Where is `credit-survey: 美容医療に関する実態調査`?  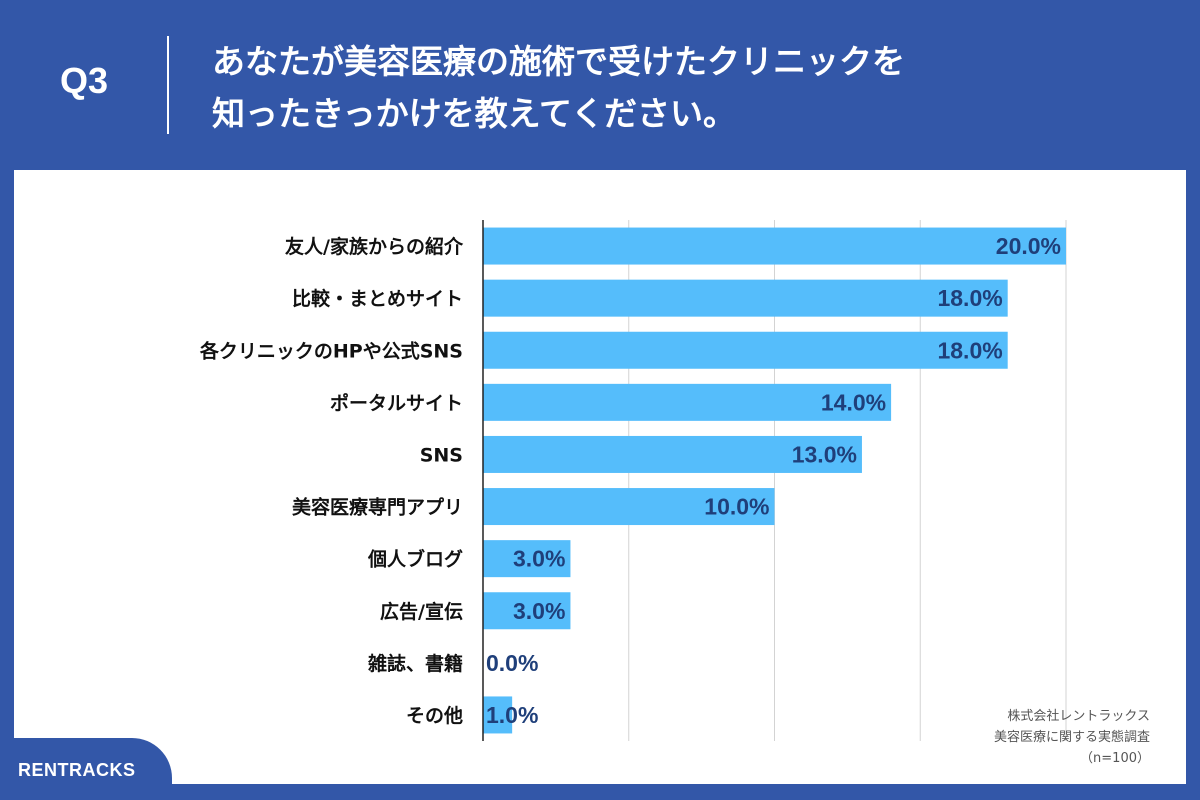
credit-survey: 美容医療に関する実態調査 is located at coordinates (1071, 737).